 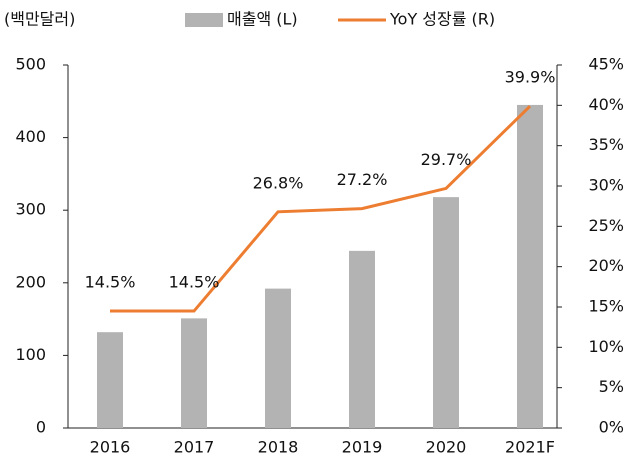 I want to click on y-tick-label: 100, so click(x=30, y=354).